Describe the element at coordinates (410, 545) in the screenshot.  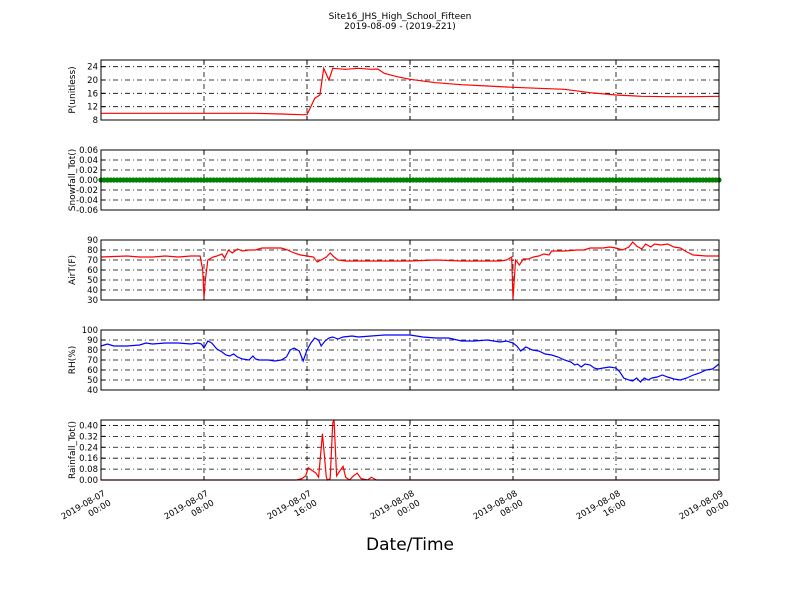
I see `x-axis-label: Date/Time` at that location.